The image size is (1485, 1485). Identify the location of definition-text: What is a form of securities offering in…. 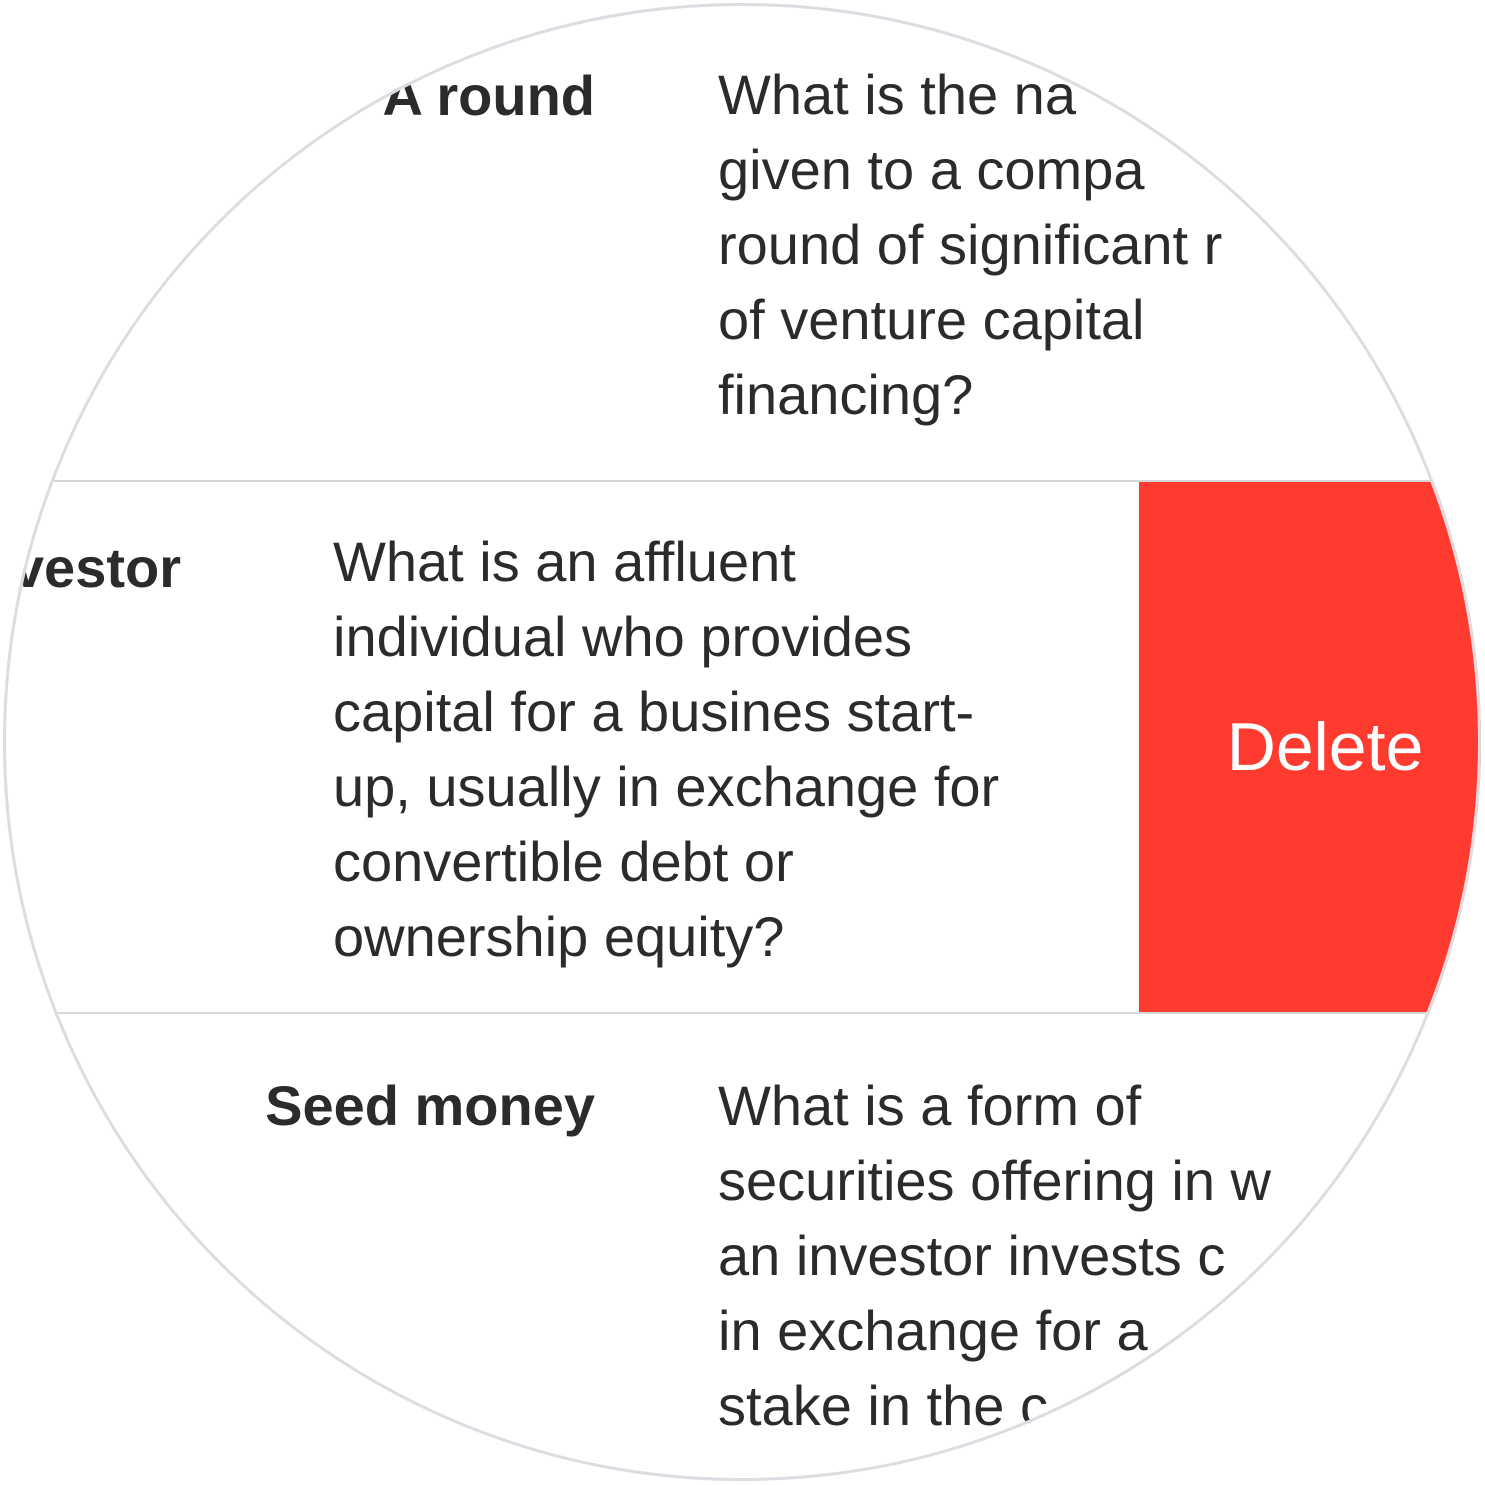
(994, 1255).